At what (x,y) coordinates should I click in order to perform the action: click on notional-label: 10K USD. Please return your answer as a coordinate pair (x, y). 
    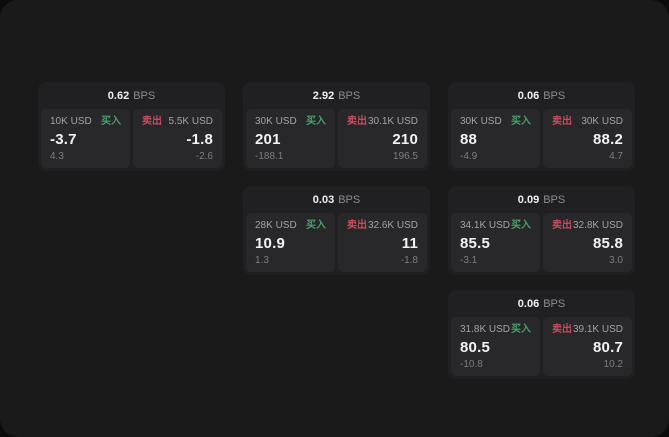
    Looking at the image, I should click on (71, 121).